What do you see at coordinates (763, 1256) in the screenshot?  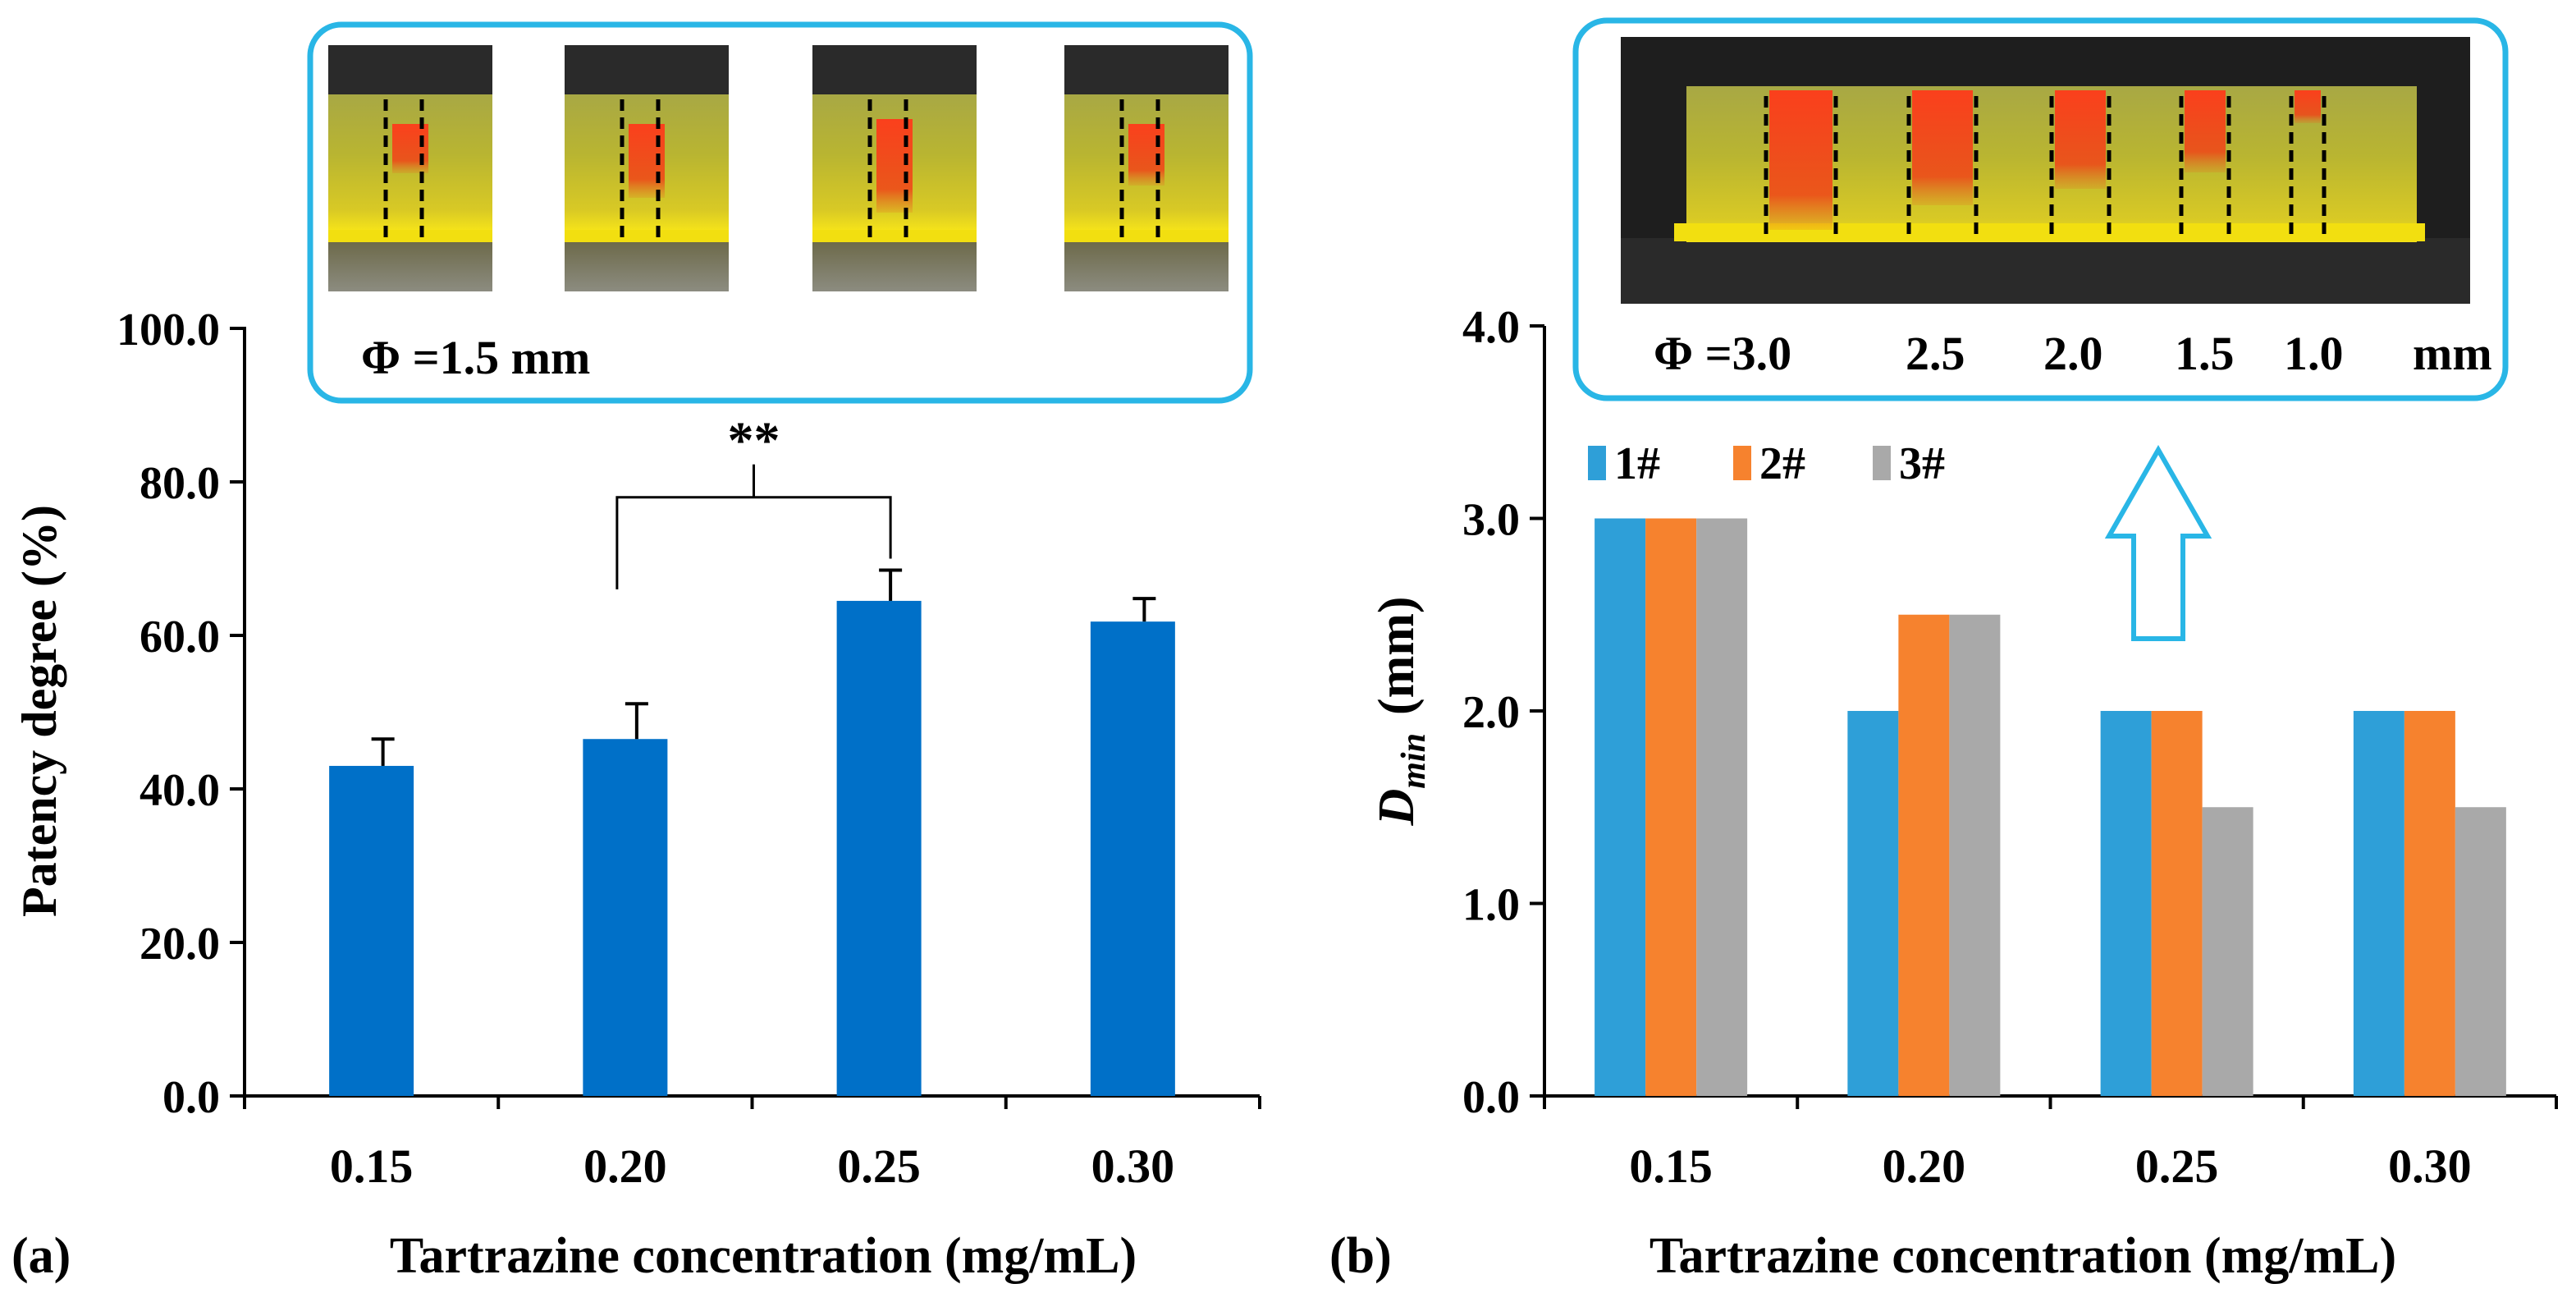 I see `x-axis-label-a: Tartrazine concentration (mg/mL)` at bounding box center [763, 1256].